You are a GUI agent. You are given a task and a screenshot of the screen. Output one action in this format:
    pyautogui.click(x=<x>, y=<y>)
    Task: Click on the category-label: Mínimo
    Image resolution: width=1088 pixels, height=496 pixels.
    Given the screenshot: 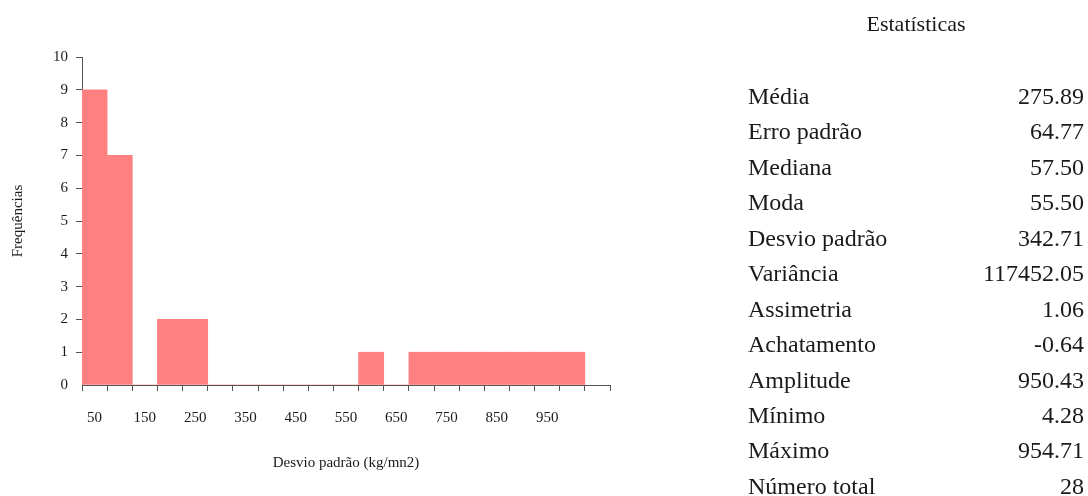 What is the action you would take?
    pyautogui.click(x=787, y=415)
    